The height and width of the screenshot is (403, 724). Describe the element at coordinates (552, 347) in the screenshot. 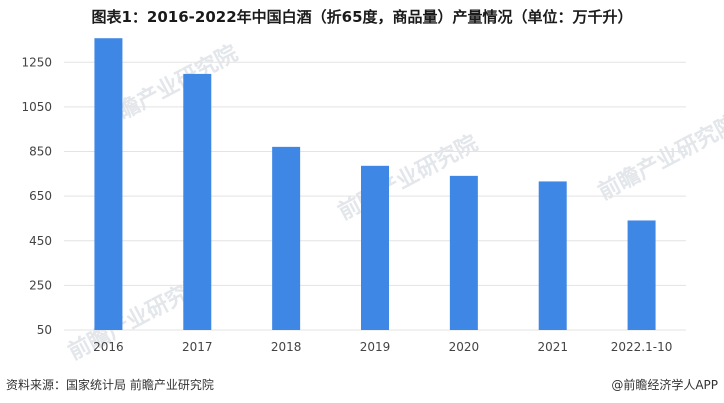

I see `x-tick-label: 2021` at that location.